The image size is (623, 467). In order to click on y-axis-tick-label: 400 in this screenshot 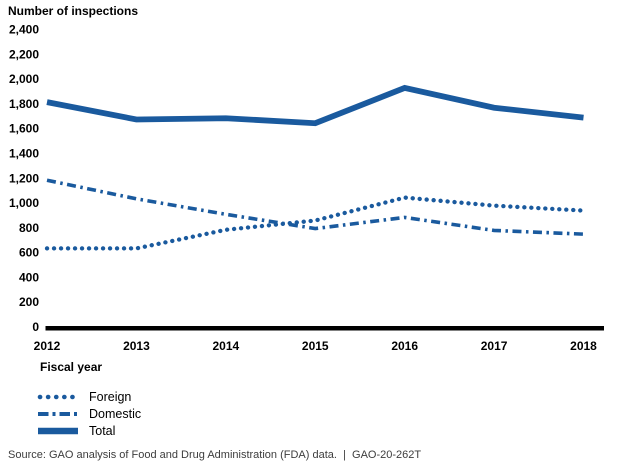, I will do `click(29, 277)`.